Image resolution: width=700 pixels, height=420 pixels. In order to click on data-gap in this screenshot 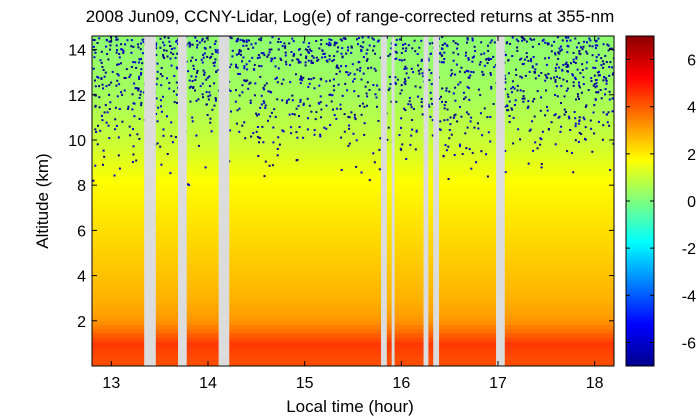, I will do `click(426, 201)`.